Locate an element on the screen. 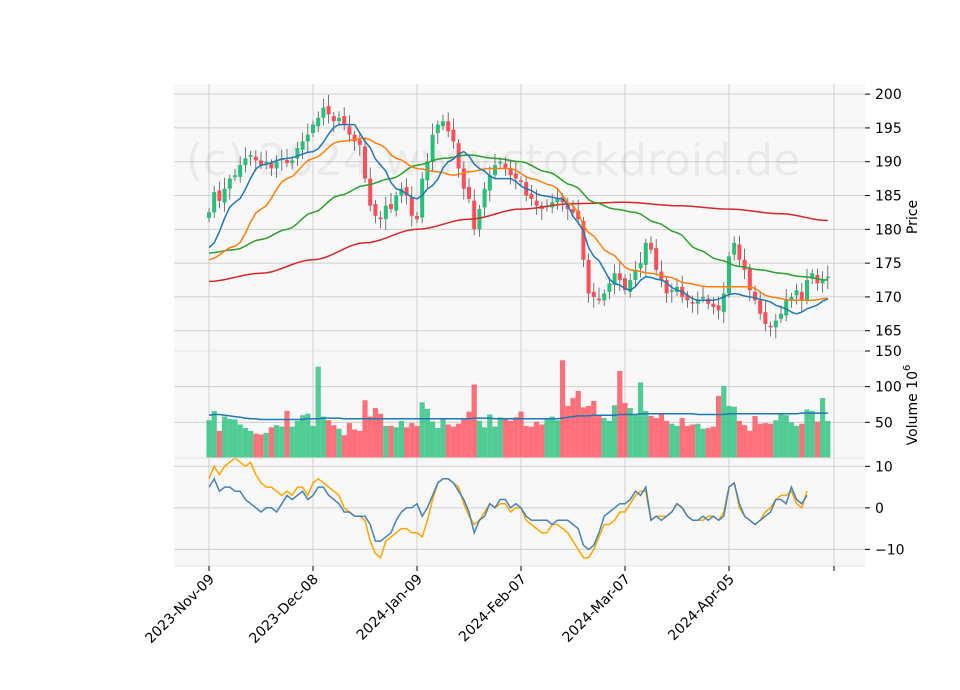 The width and height of the screenshot is (960, 690). ma-slow-line is located at coordinates (518, 217).